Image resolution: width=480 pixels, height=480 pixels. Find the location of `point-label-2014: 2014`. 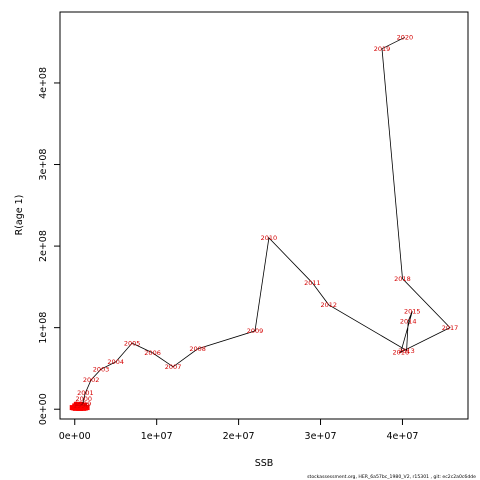

point-label-2014: 2014 is located at coordinates (408, 321).